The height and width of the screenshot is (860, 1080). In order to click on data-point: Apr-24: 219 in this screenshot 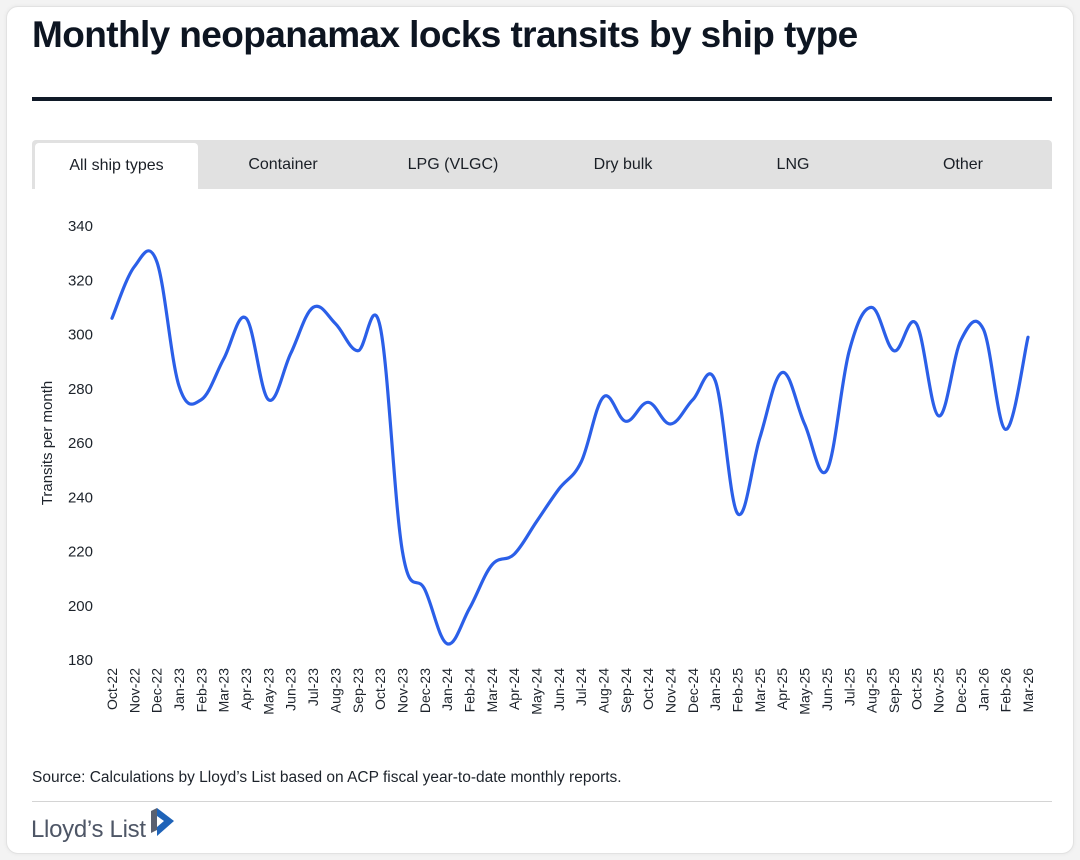, I will do `click(514, 554)`.